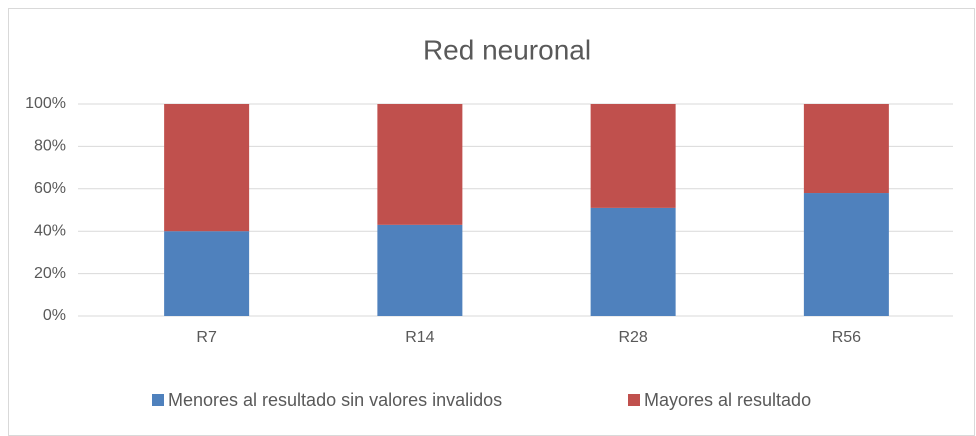 The image size is (976, 436). What do you see at coordinates (846, 337) in the screenshot?
I see `x-tick-label: R56` at bounding box center [846, 337].